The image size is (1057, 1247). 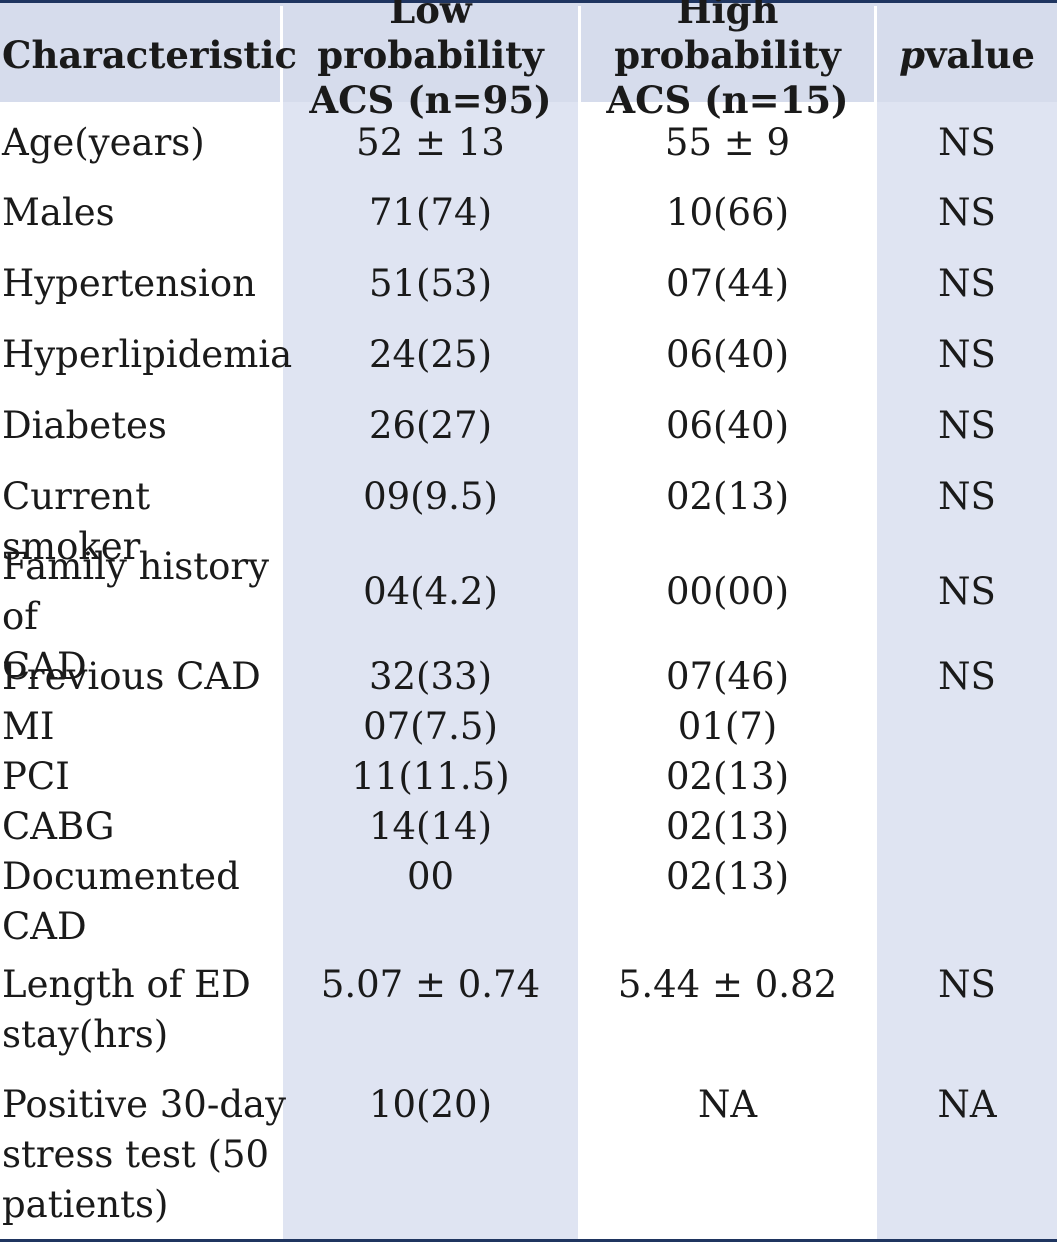 I want to click on cell-high: 00(00), so click(x=727, y=591).